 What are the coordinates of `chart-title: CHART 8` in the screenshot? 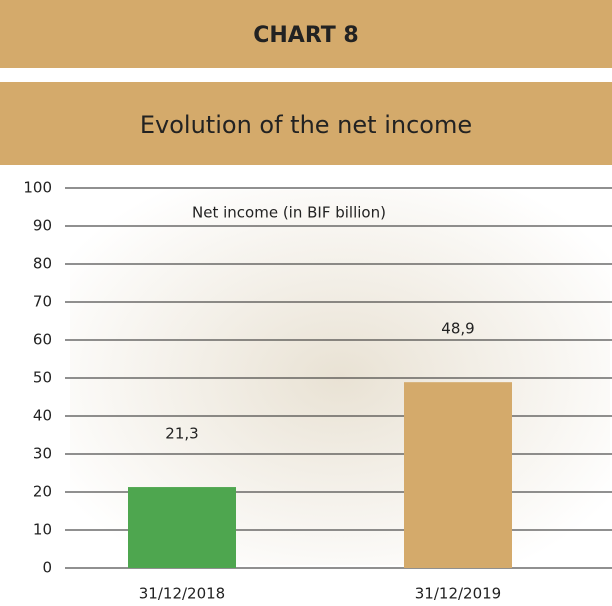 It's located at (306, 35).